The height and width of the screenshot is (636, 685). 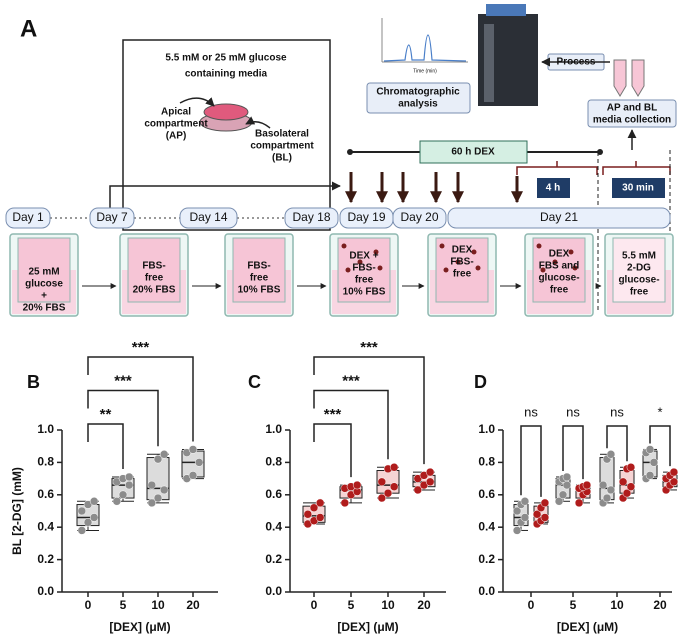 What do you see at coordinates (632, 113) in the screenshot?
I see `collection-box` at bounding box center [632, 113].